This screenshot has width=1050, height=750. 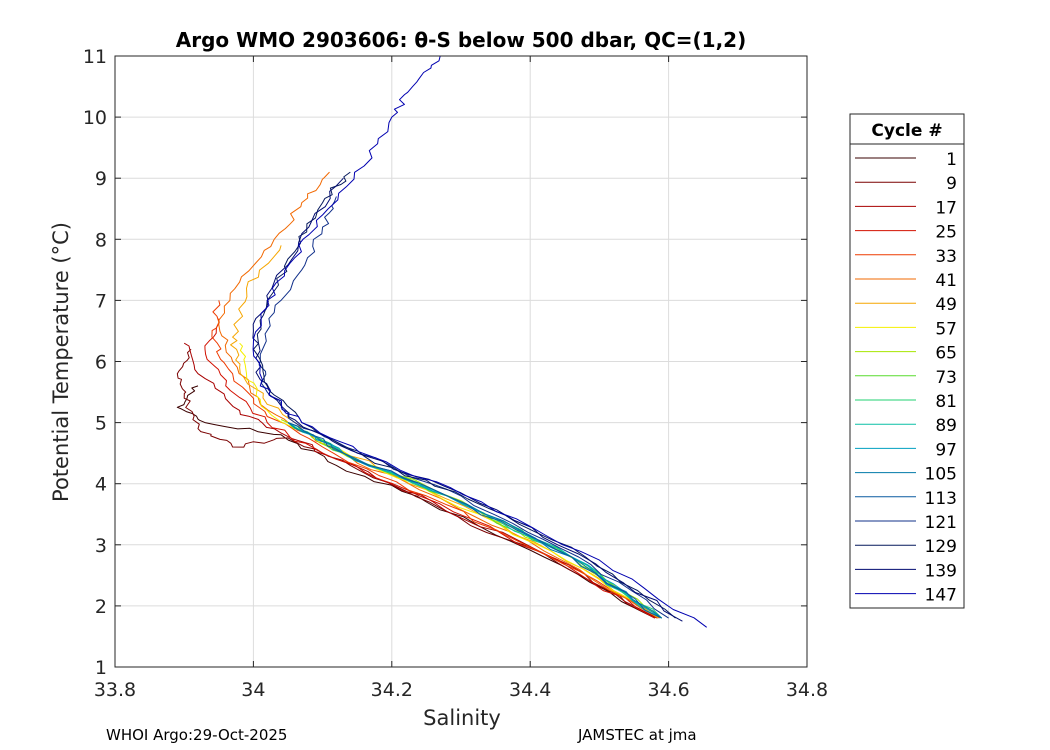 I want to click on legend-label-139: 139, so click(x=941, y=571).